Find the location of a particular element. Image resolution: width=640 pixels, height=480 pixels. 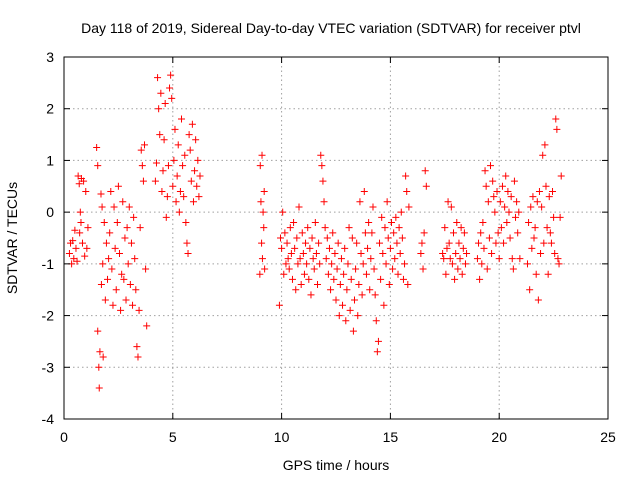

y-tick-label: 2 is located at coordinates (50, 109).